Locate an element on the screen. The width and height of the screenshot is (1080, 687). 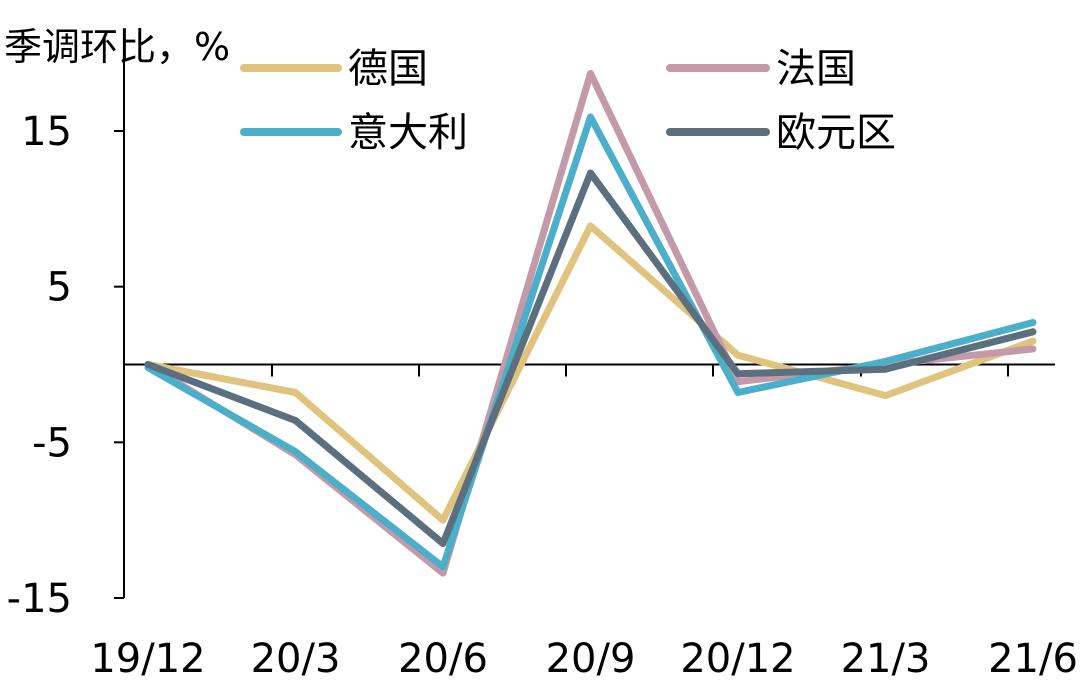
legend-label: 欧元区 is located at coordinates (836, 133).